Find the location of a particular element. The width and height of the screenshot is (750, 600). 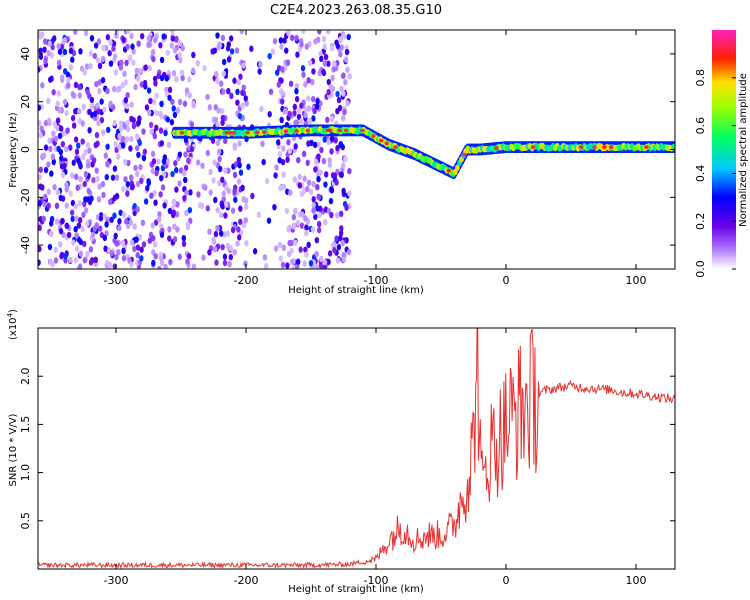

snr-x-tick-label: -300 is located at coordinates (116, 580).